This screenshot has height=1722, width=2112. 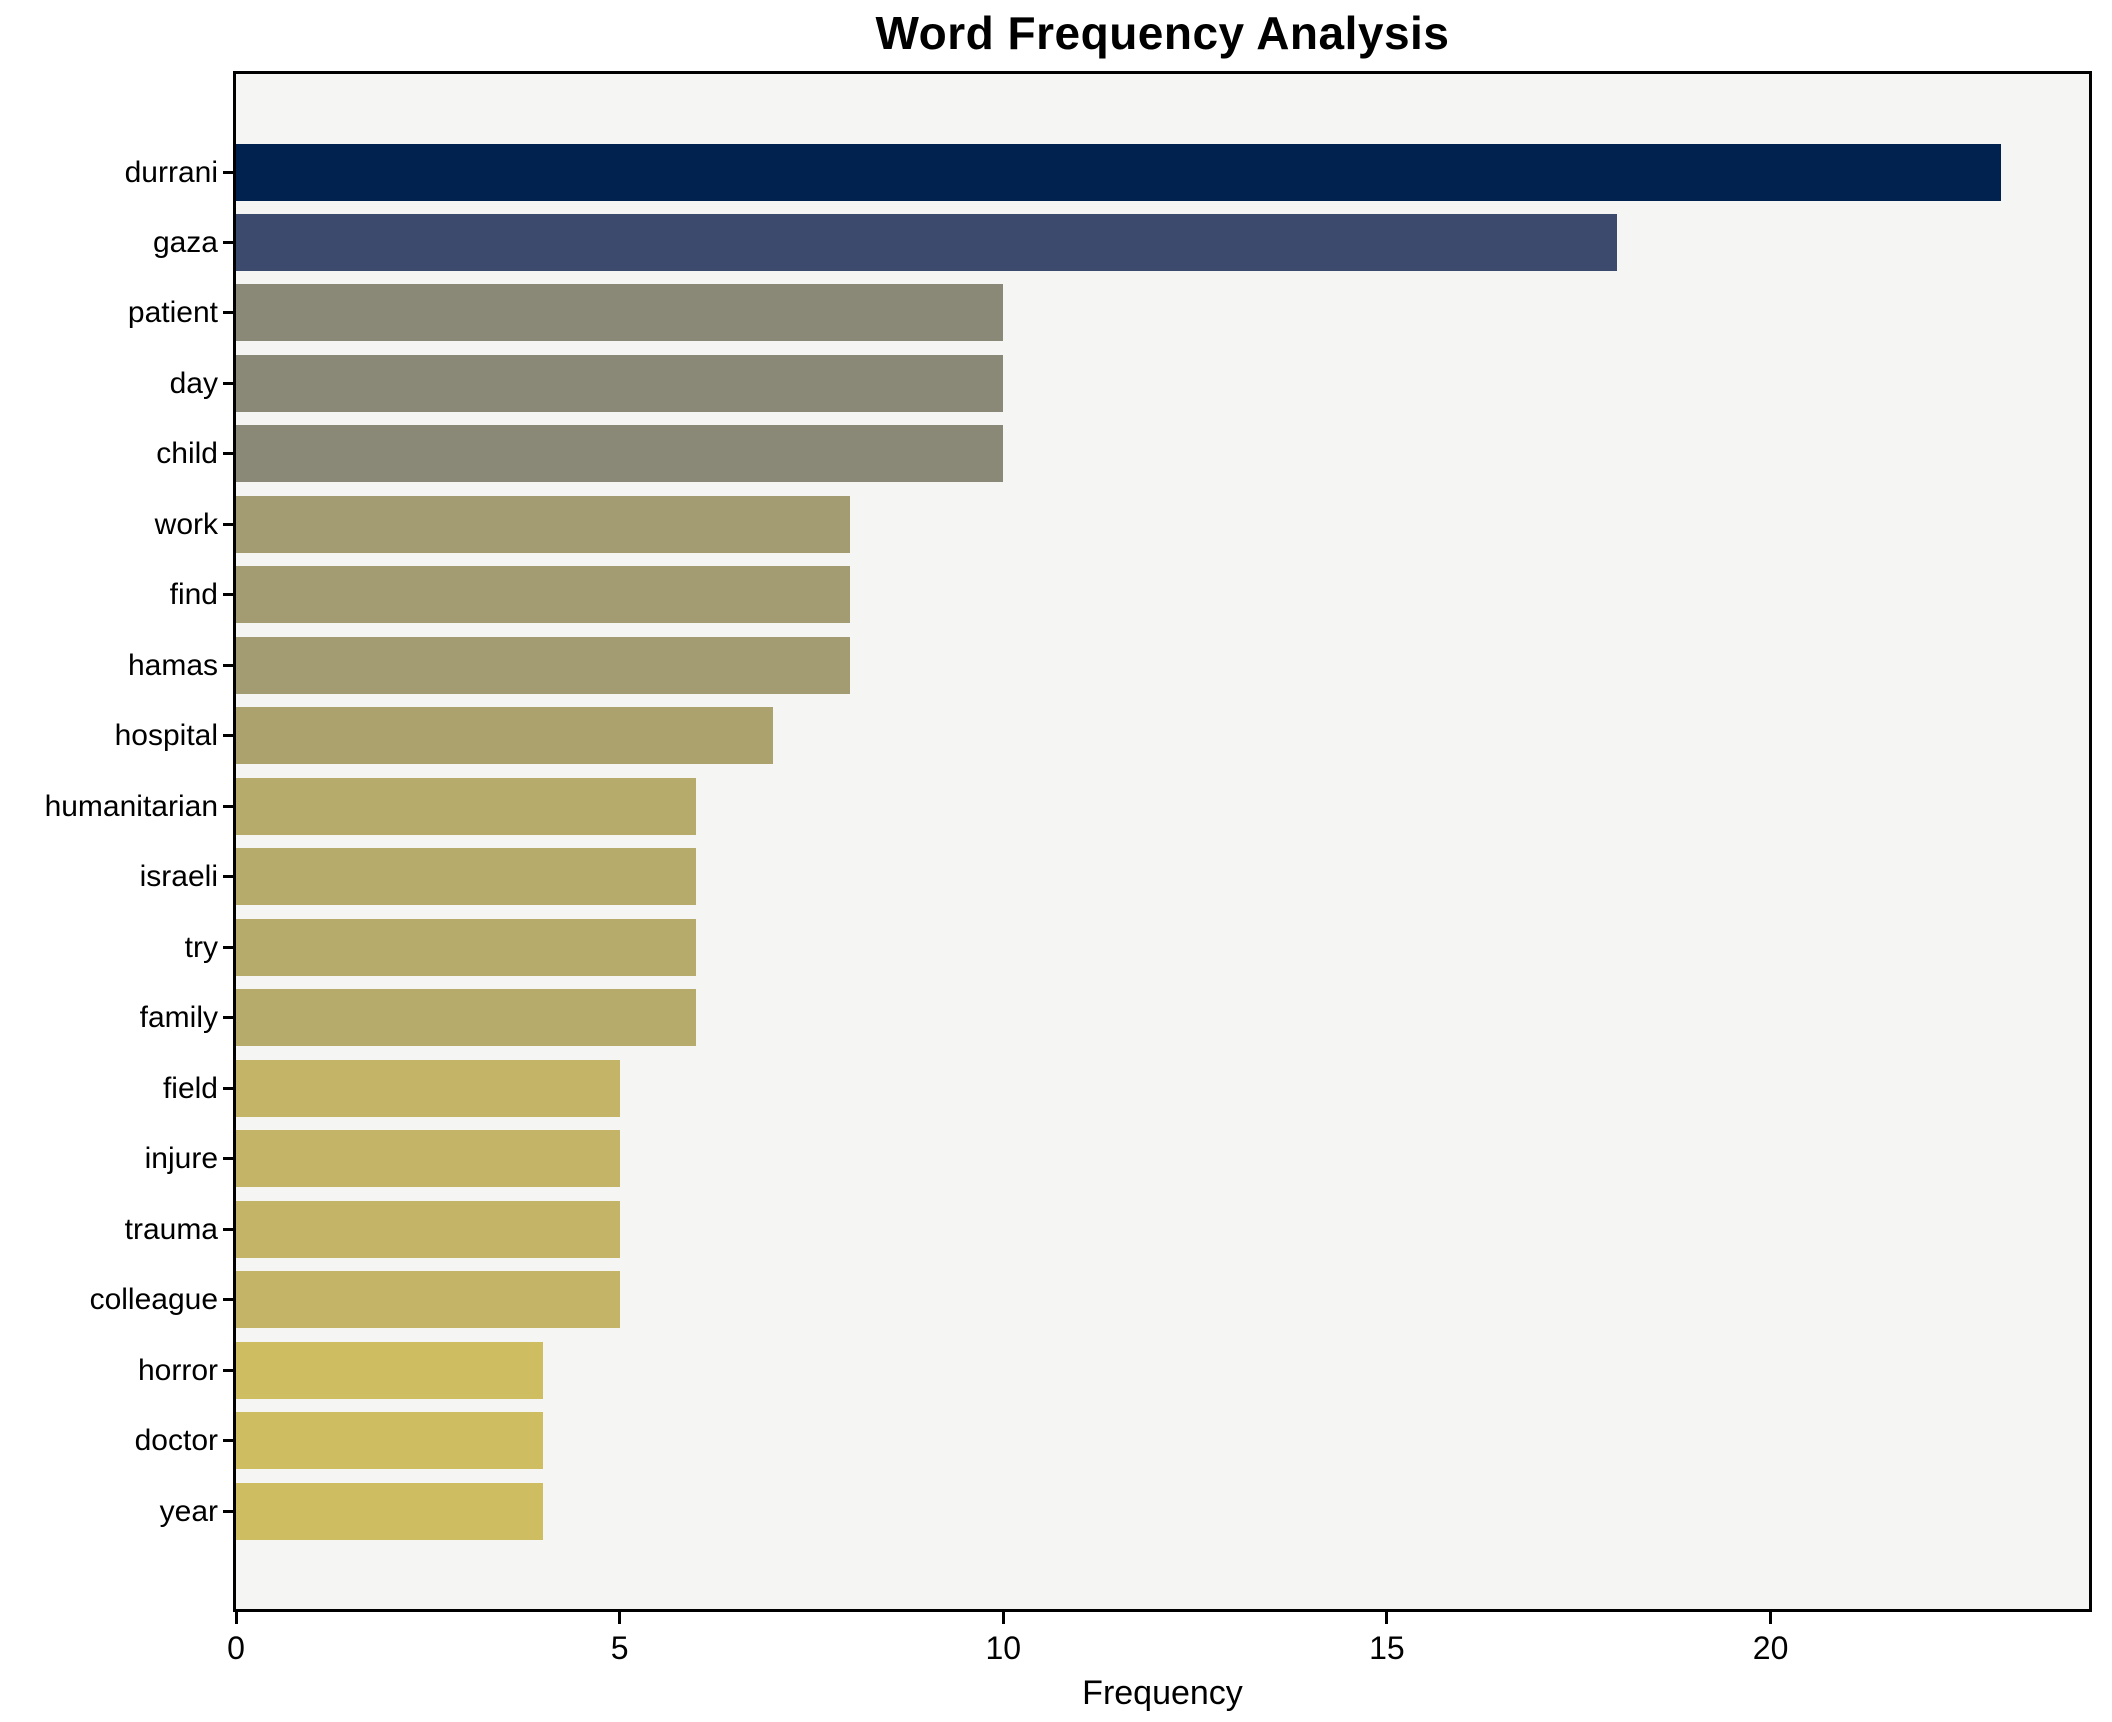 I want to click on x-tick-label-20: 20, so click(x=1770, y=1648).